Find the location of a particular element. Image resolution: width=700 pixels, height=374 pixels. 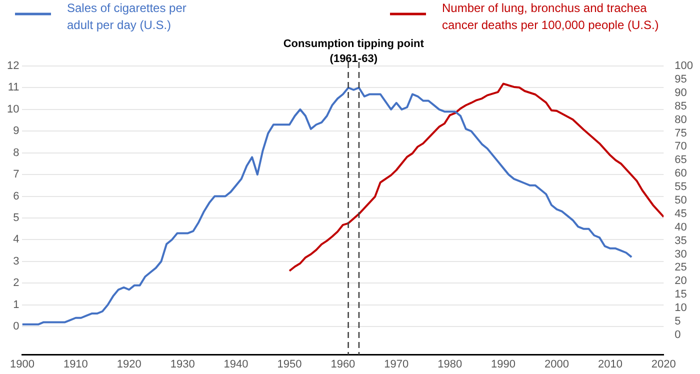

x-tick-label: 2000 is located at coordinates (556, 364).